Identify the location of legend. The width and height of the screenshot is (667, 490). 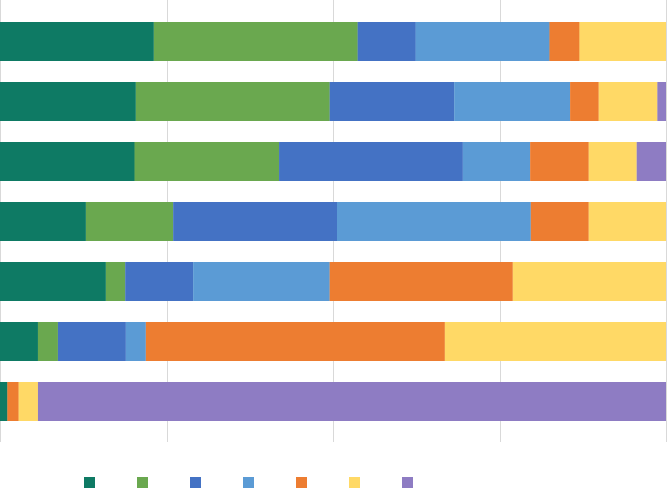
(248, 482).